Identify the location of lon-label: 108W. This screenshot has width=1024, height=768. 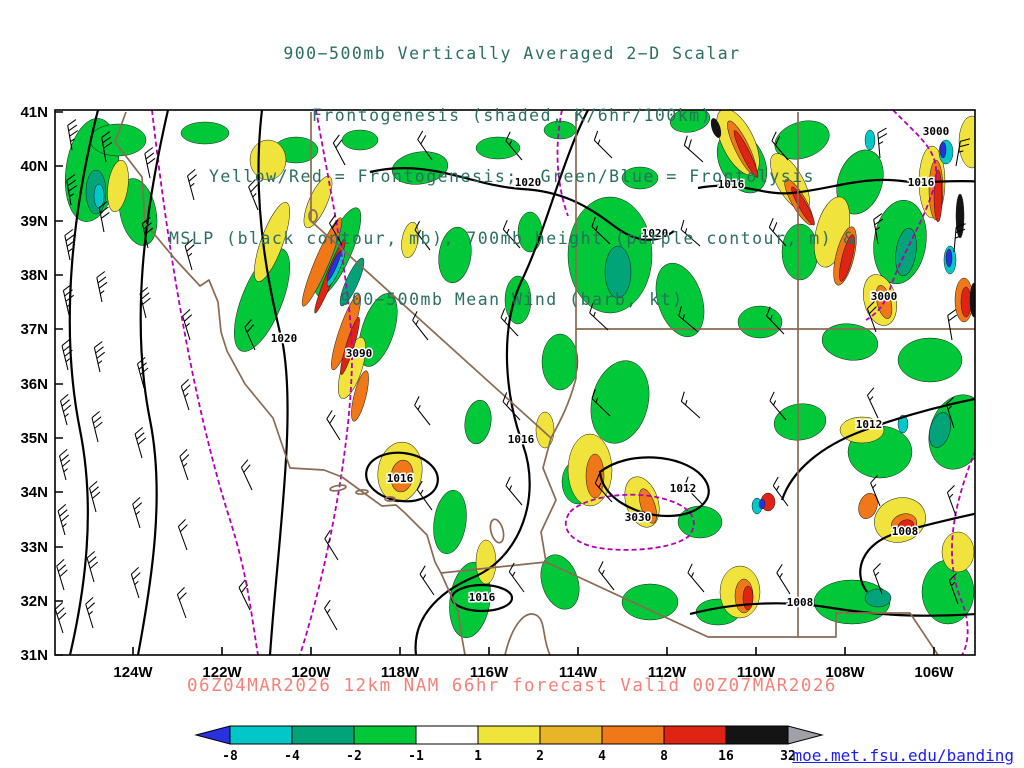
(845, 672).